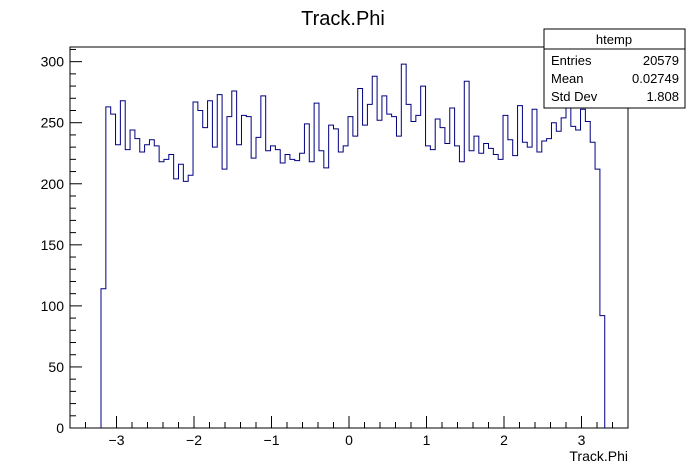 The height and width of the screenshot is (476, 698). I want to click on x-axis-title: Track.Phi, so click(598, 456).